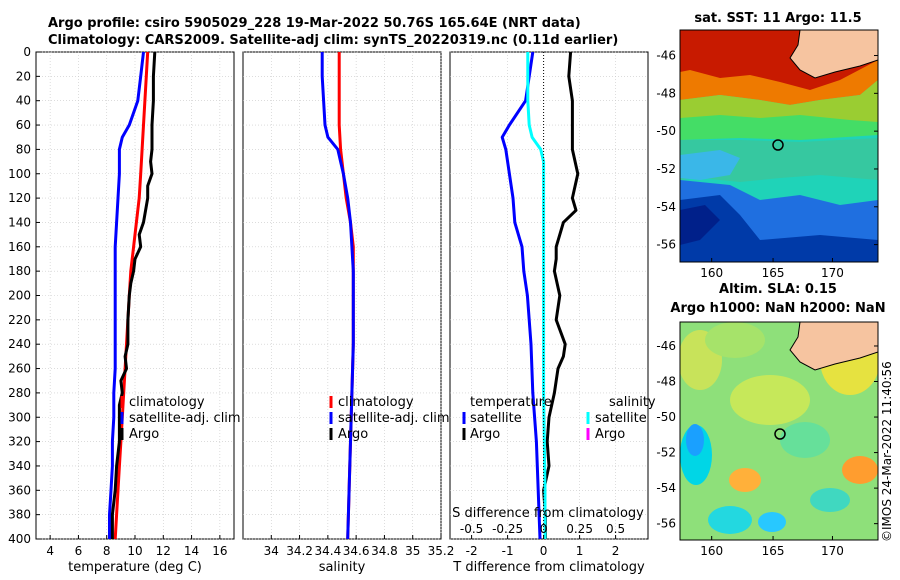 The image size is (900, 580). I want to click on salinity-legend: climatology satellite-adj. clim Argo, so click(389, 418).